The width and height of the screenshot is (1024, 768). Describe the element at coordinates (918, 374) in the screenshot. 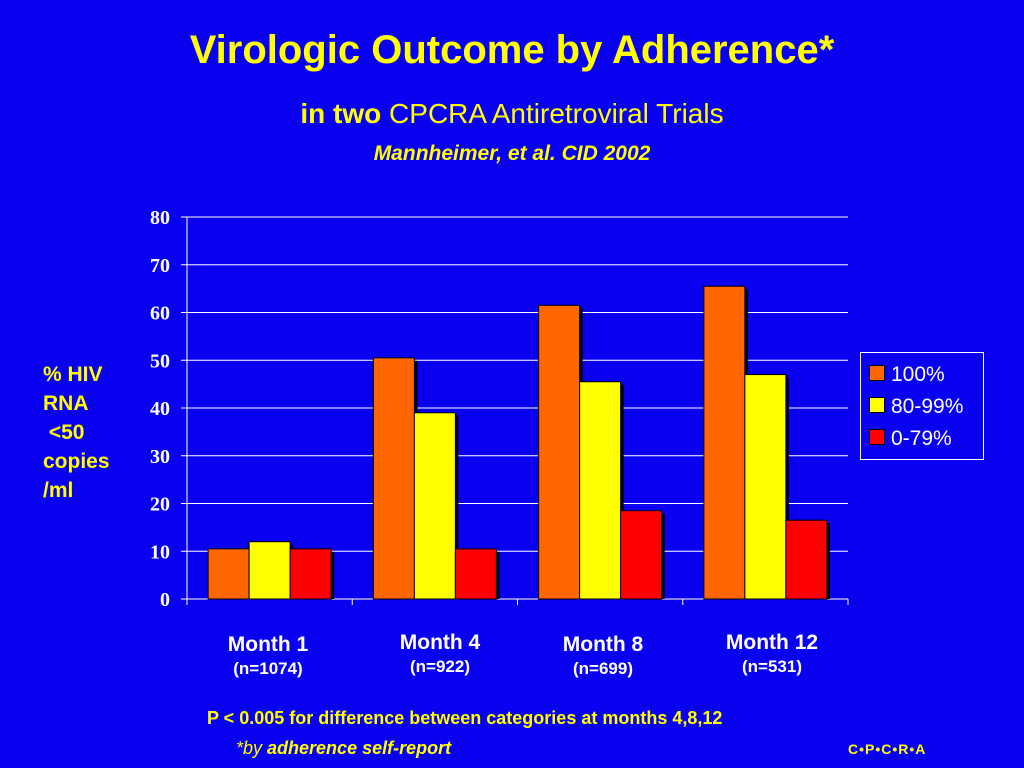

I see `legend-label-100: 100%` at that location.